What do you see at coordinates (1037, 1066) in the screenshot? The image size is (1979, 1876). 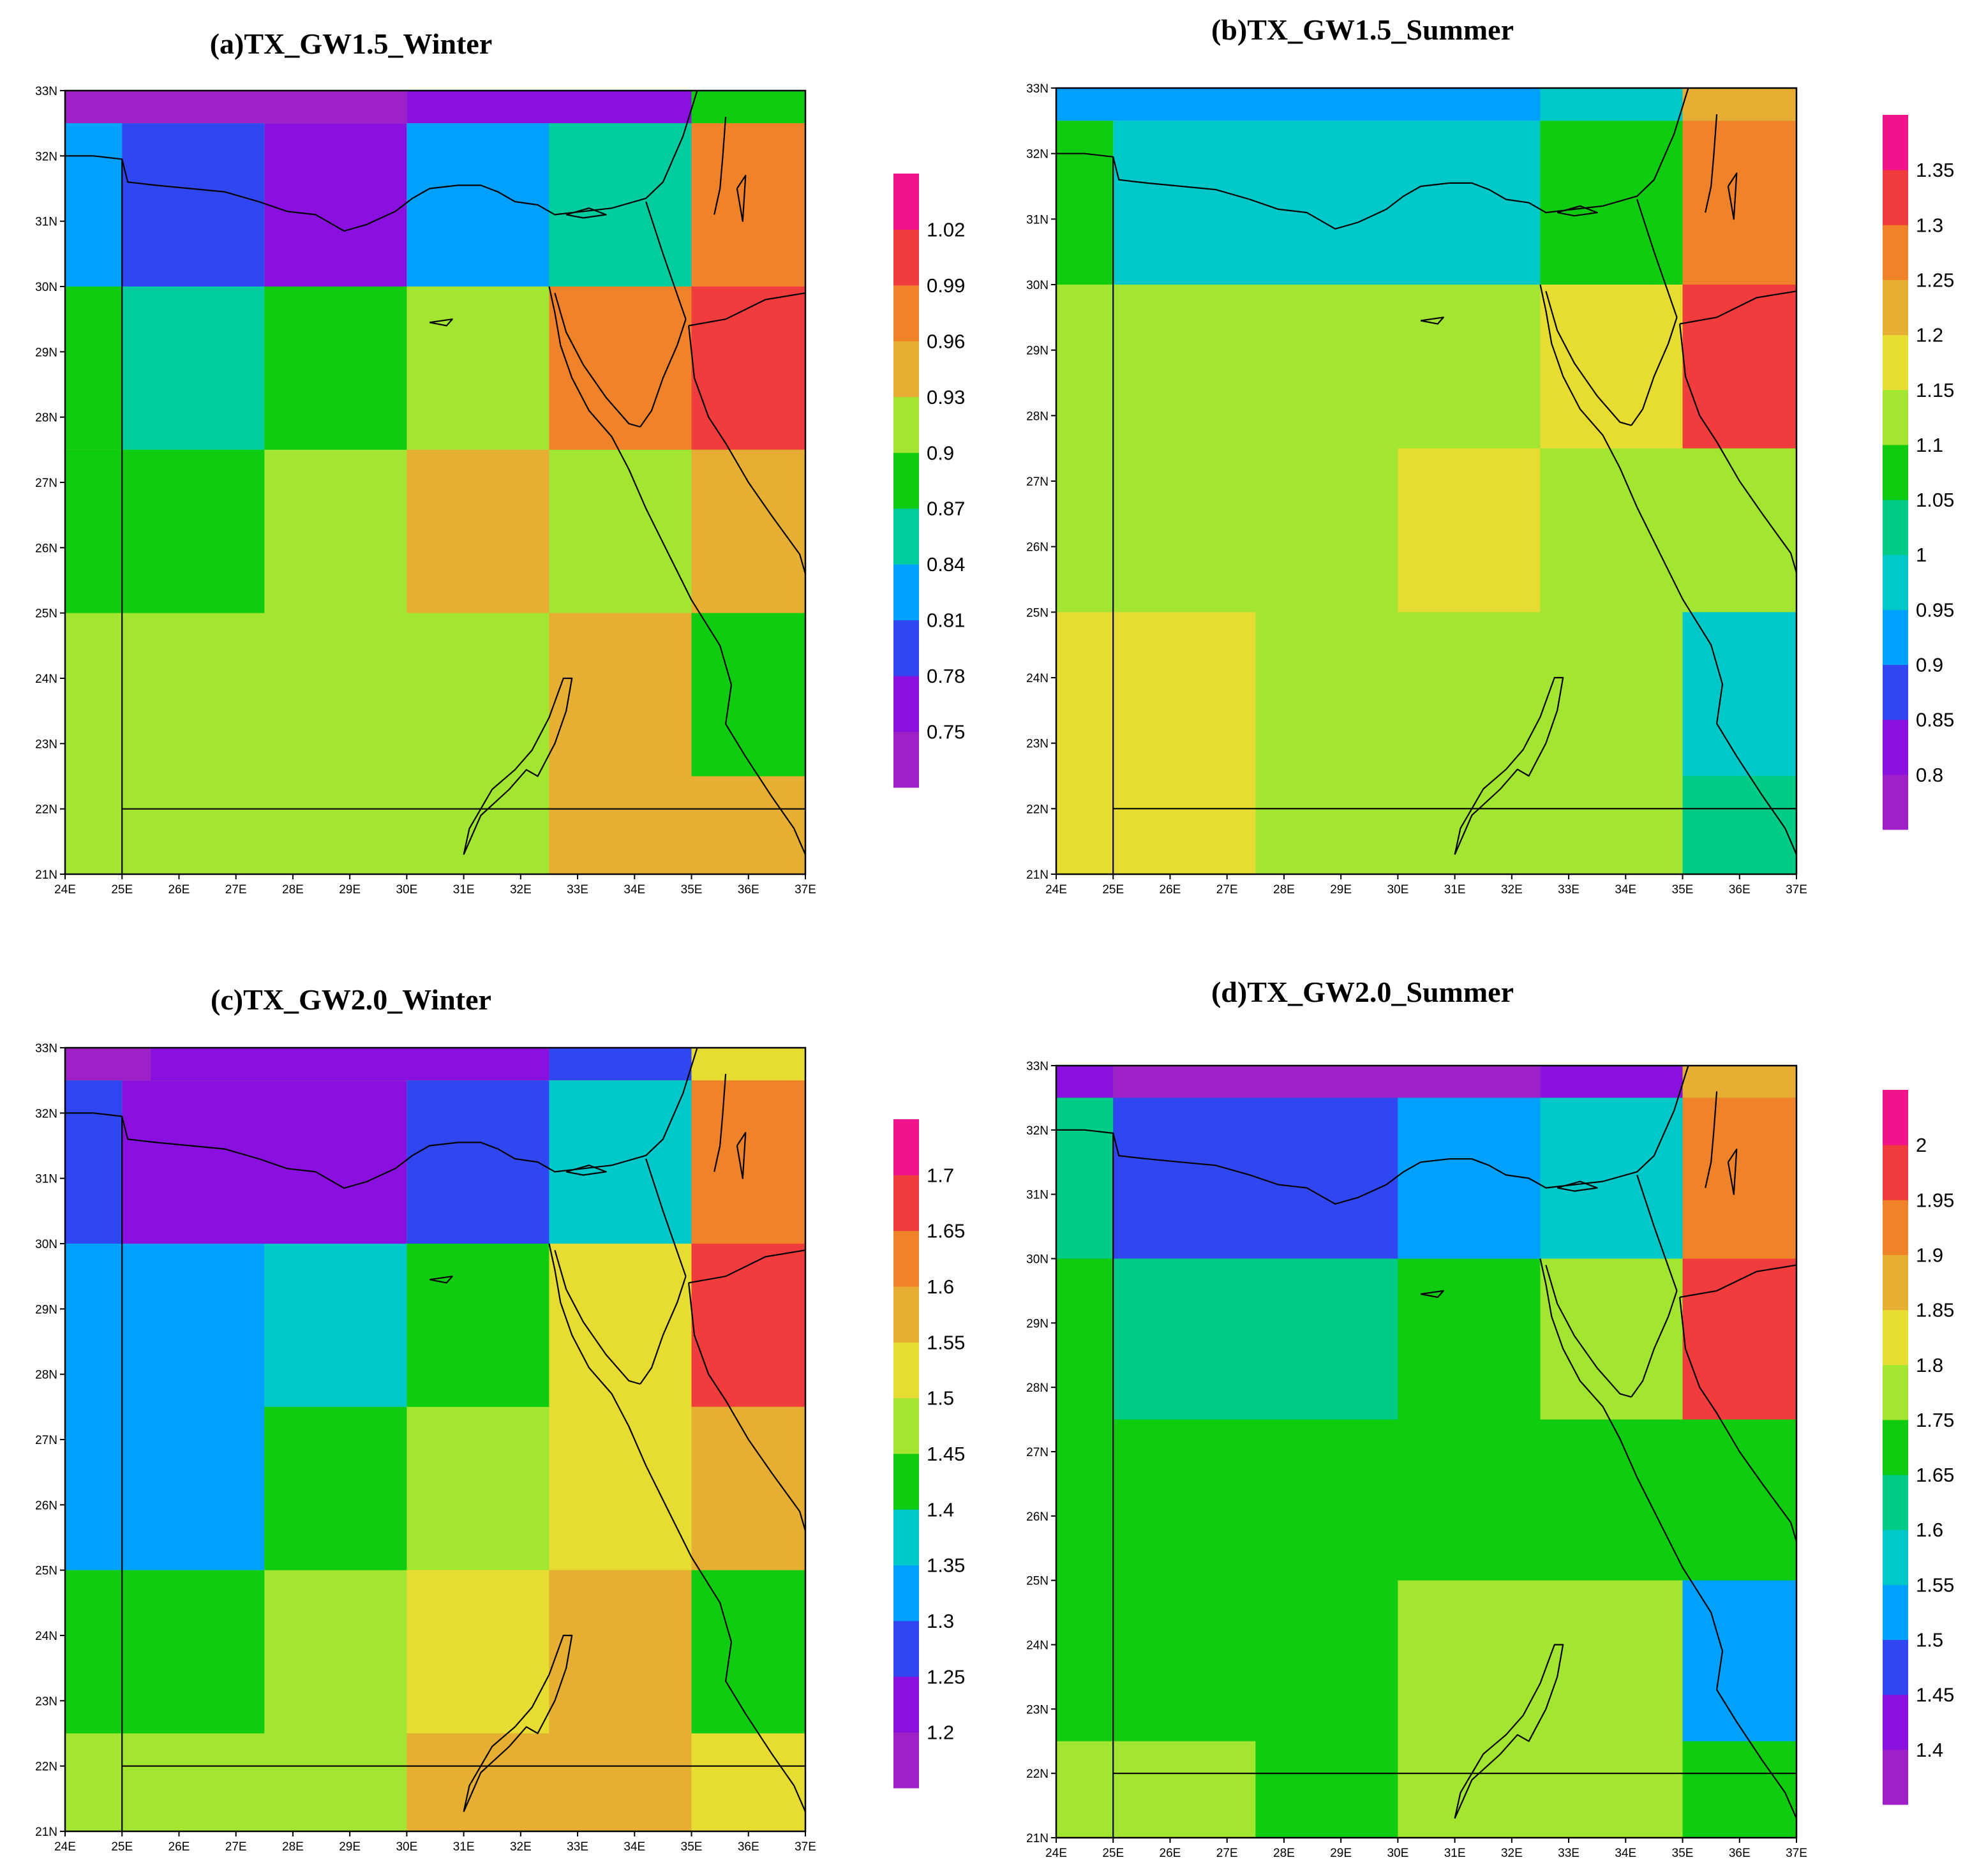 I see `y-tick-label: 33N` at bounding box center [1037, 1066].